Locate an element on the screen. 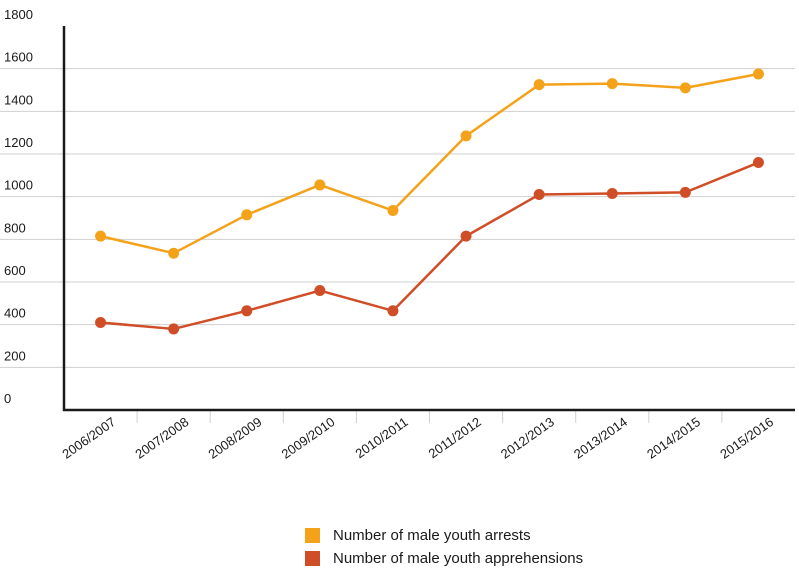 Image resolution: width=799 pixels, height=580 pixels. y-tick-label: 1200 is located at coordinates (18, 142).